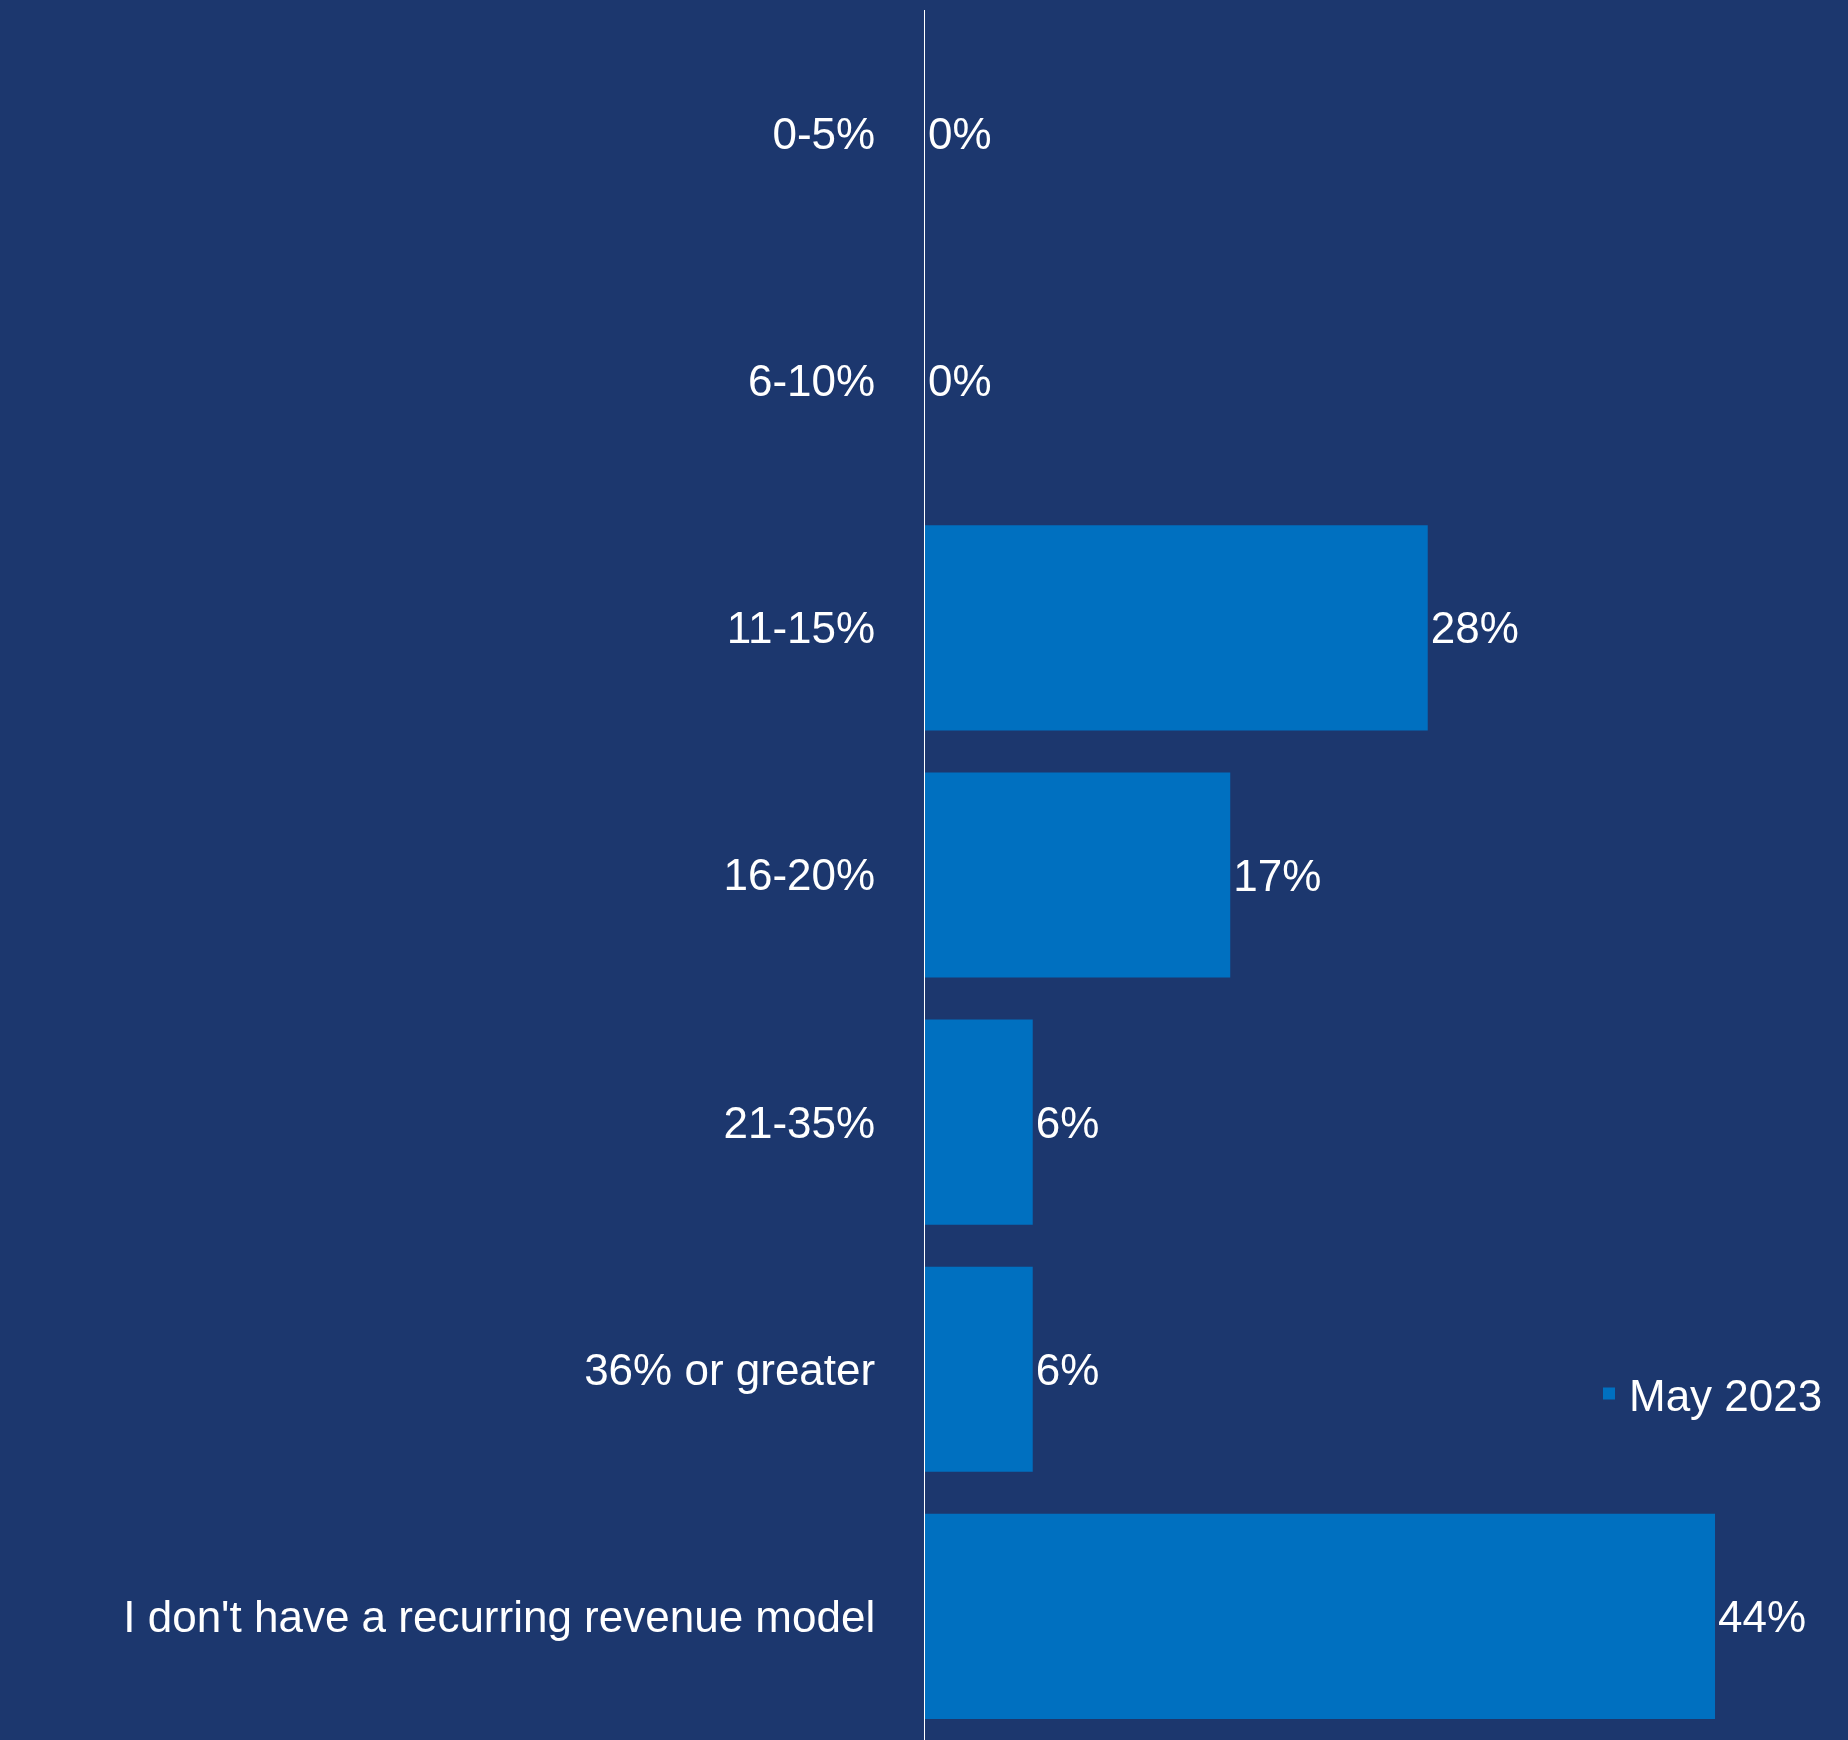  What do you see at coordinates (824, 133) in the screenshot?
I see `y-tick-label: 0-5%` at bounding box center [824, 133].